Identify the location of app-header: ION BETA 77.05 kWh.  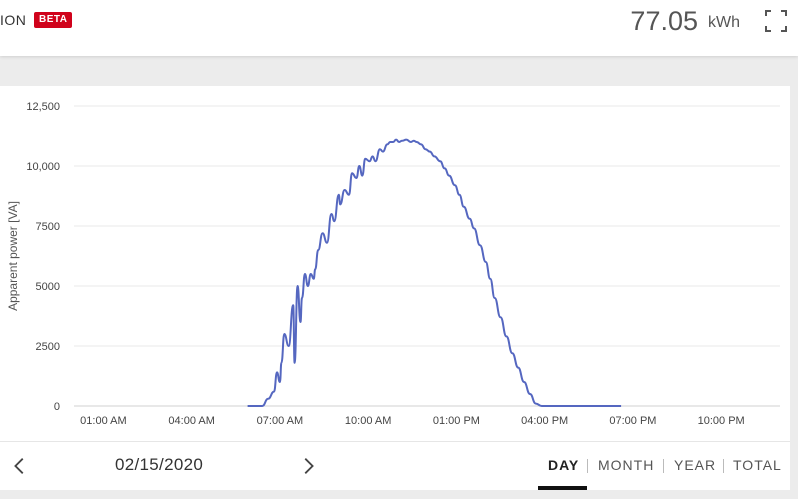
(399, 28).